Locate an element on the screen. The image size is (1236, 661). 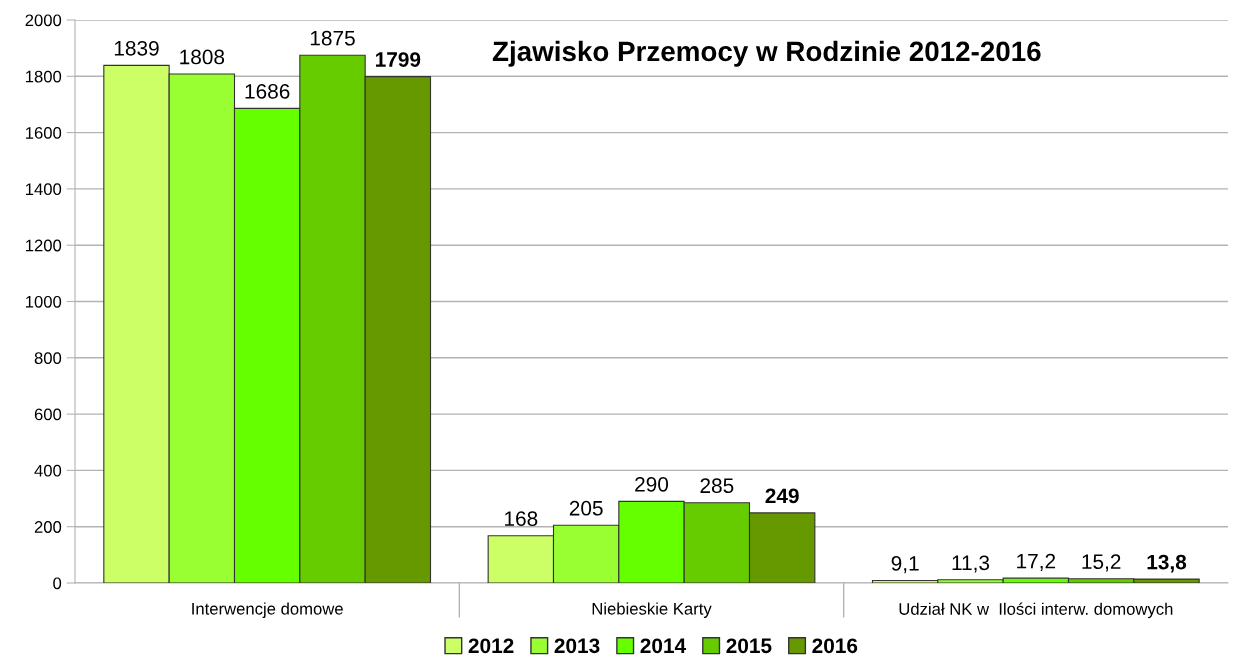
data-label: 1799 is located at coordinates (398, 59).